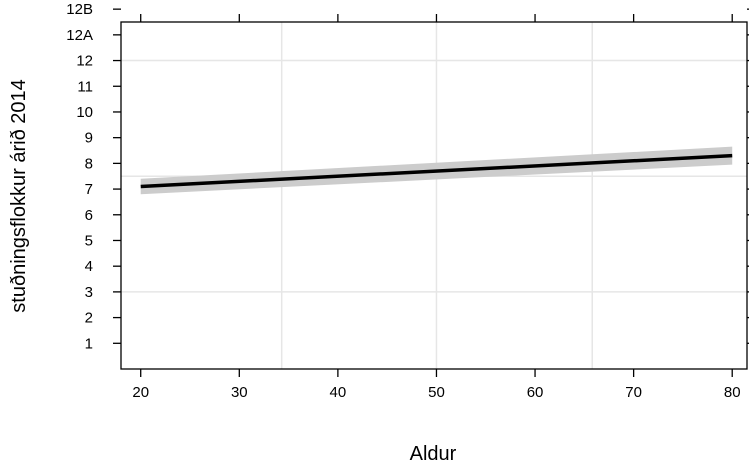  I want to click on y-tick-label: 6, so click(89, 215).